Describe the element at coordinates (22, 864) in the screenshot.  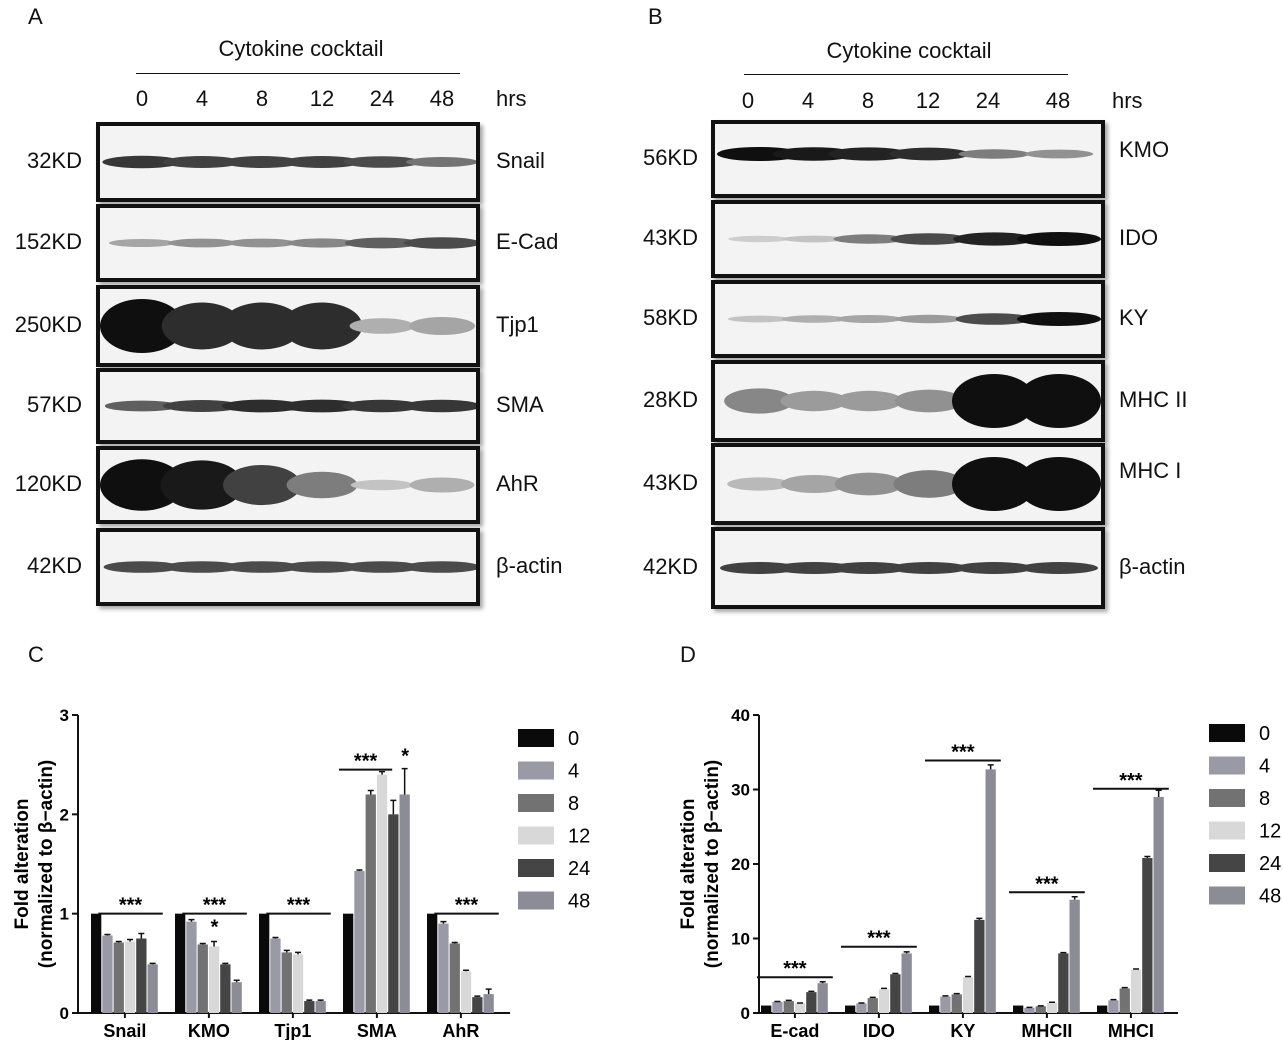
I see `y-axis-label-line1: Fold alteration` at that location.